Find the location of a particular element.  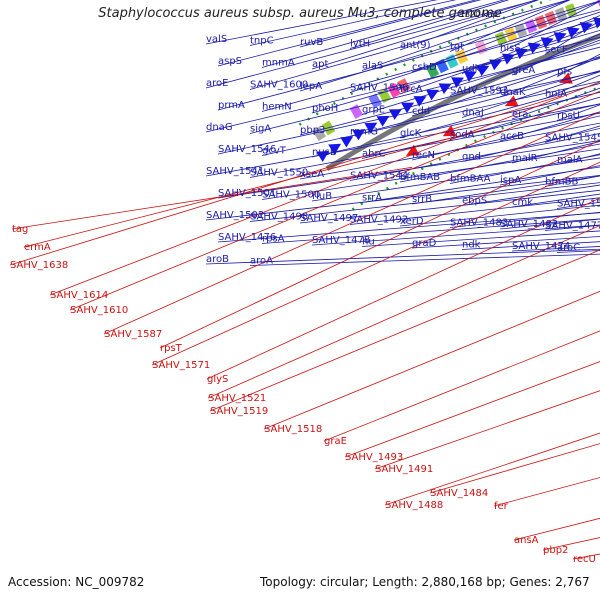

reverse-gene-label: ansA is located at coordinates (526, 540).